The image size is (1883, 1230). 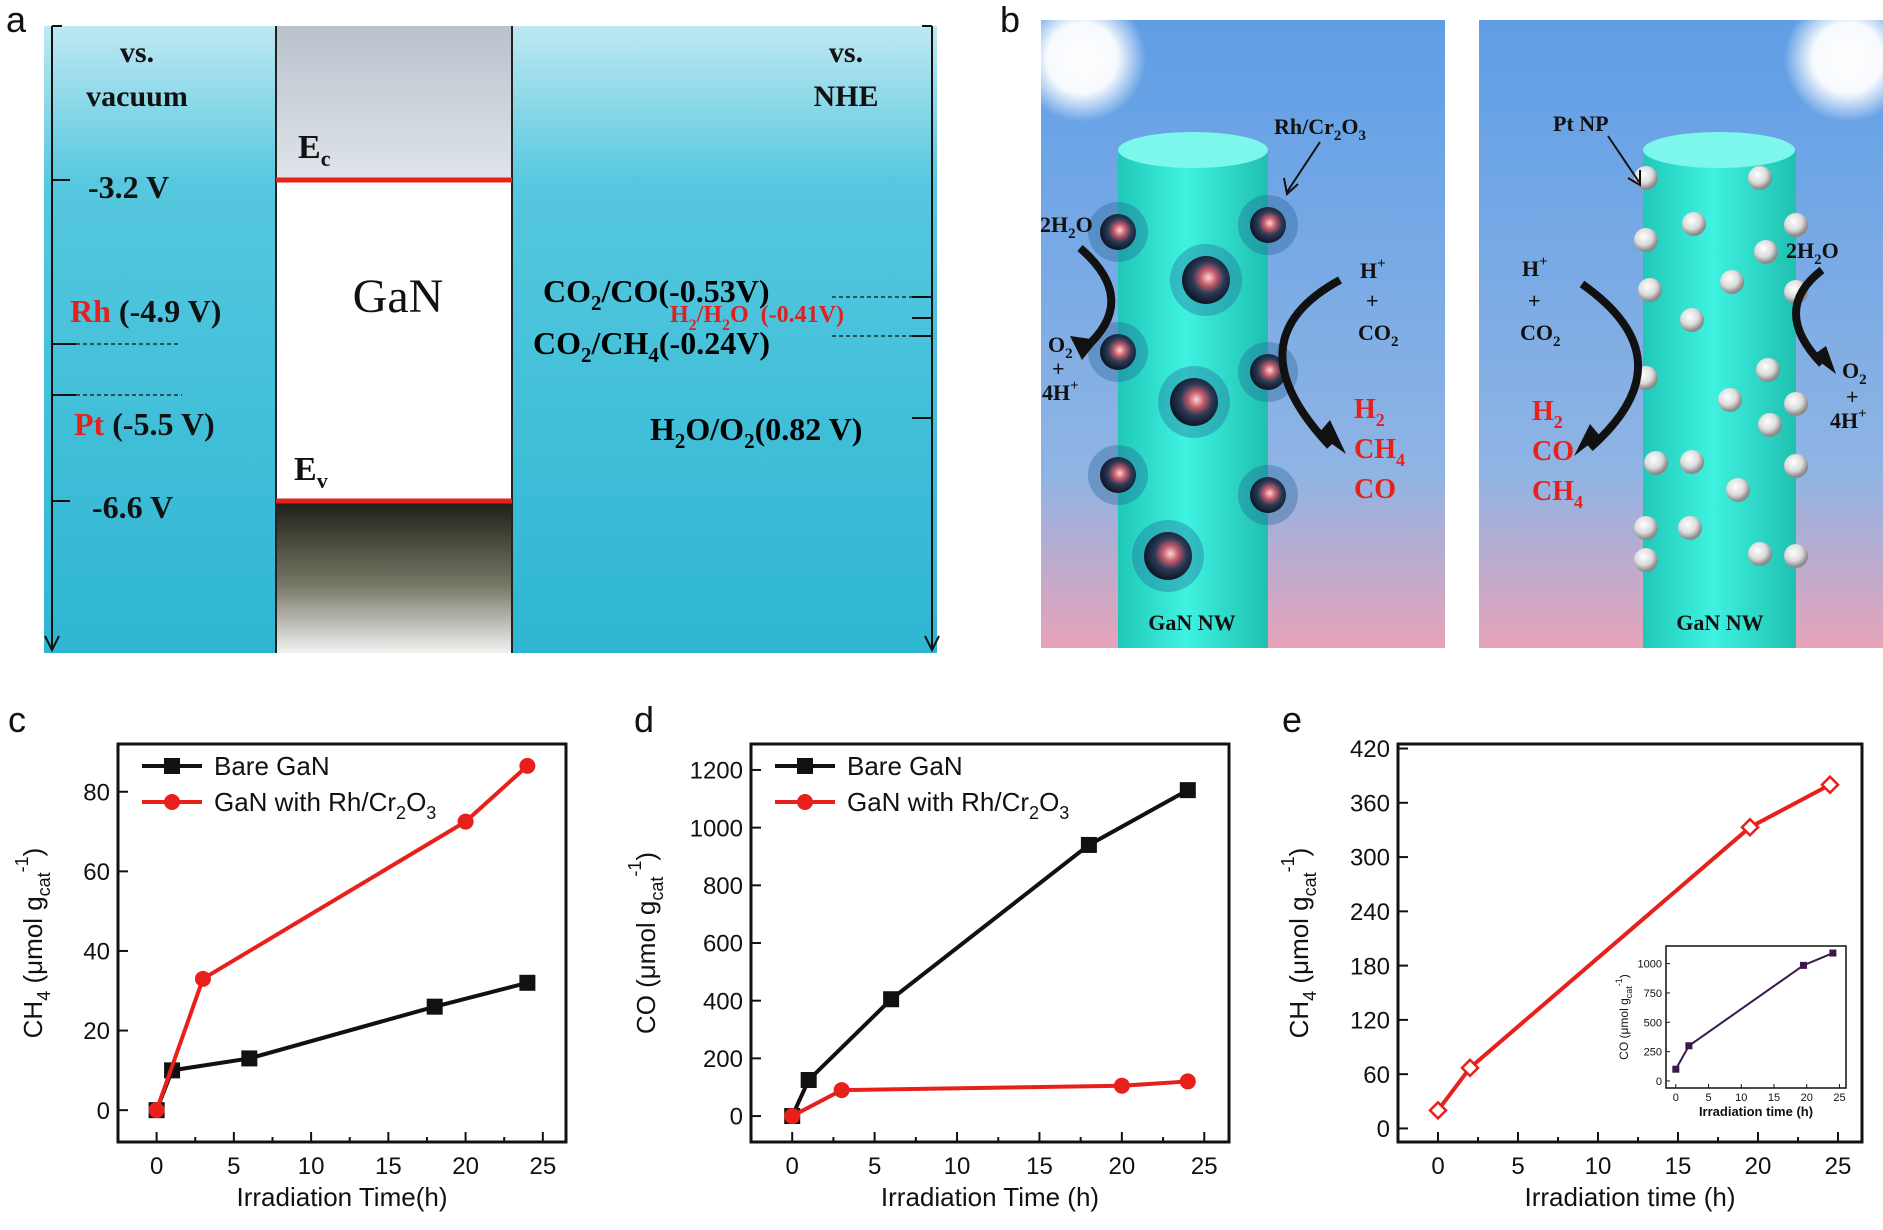 I want to click on cb-value: -3.2 V, so click(x=128, y=187).